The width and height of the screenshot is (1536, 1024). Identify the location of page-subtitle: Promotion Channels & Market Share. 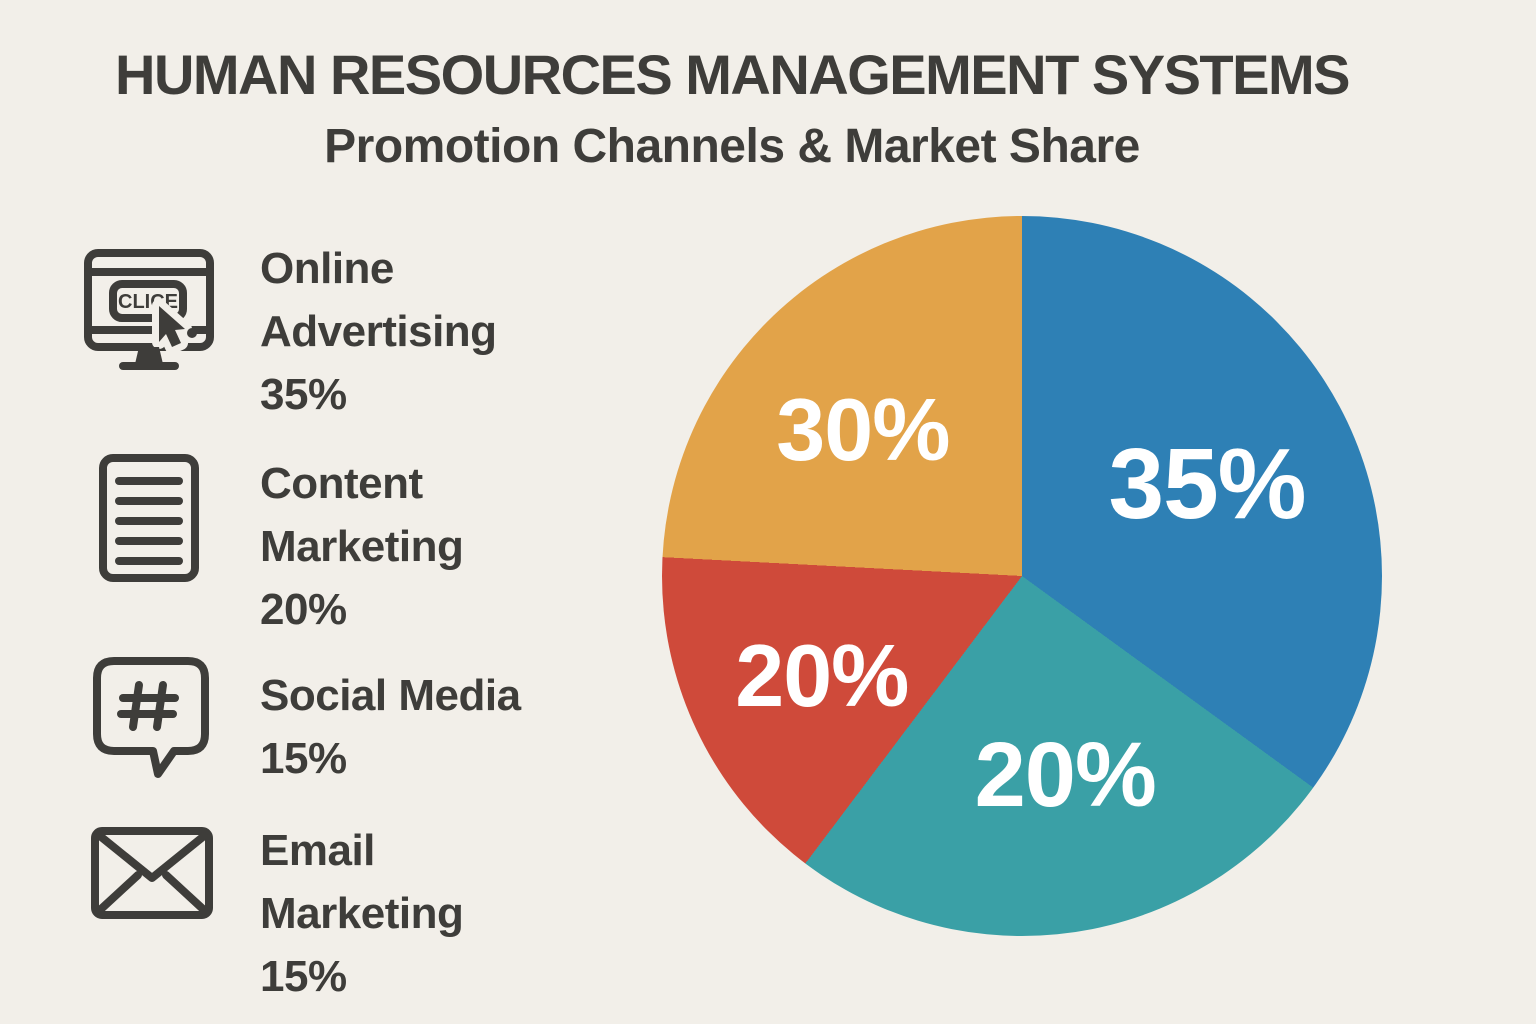
(732, 146).